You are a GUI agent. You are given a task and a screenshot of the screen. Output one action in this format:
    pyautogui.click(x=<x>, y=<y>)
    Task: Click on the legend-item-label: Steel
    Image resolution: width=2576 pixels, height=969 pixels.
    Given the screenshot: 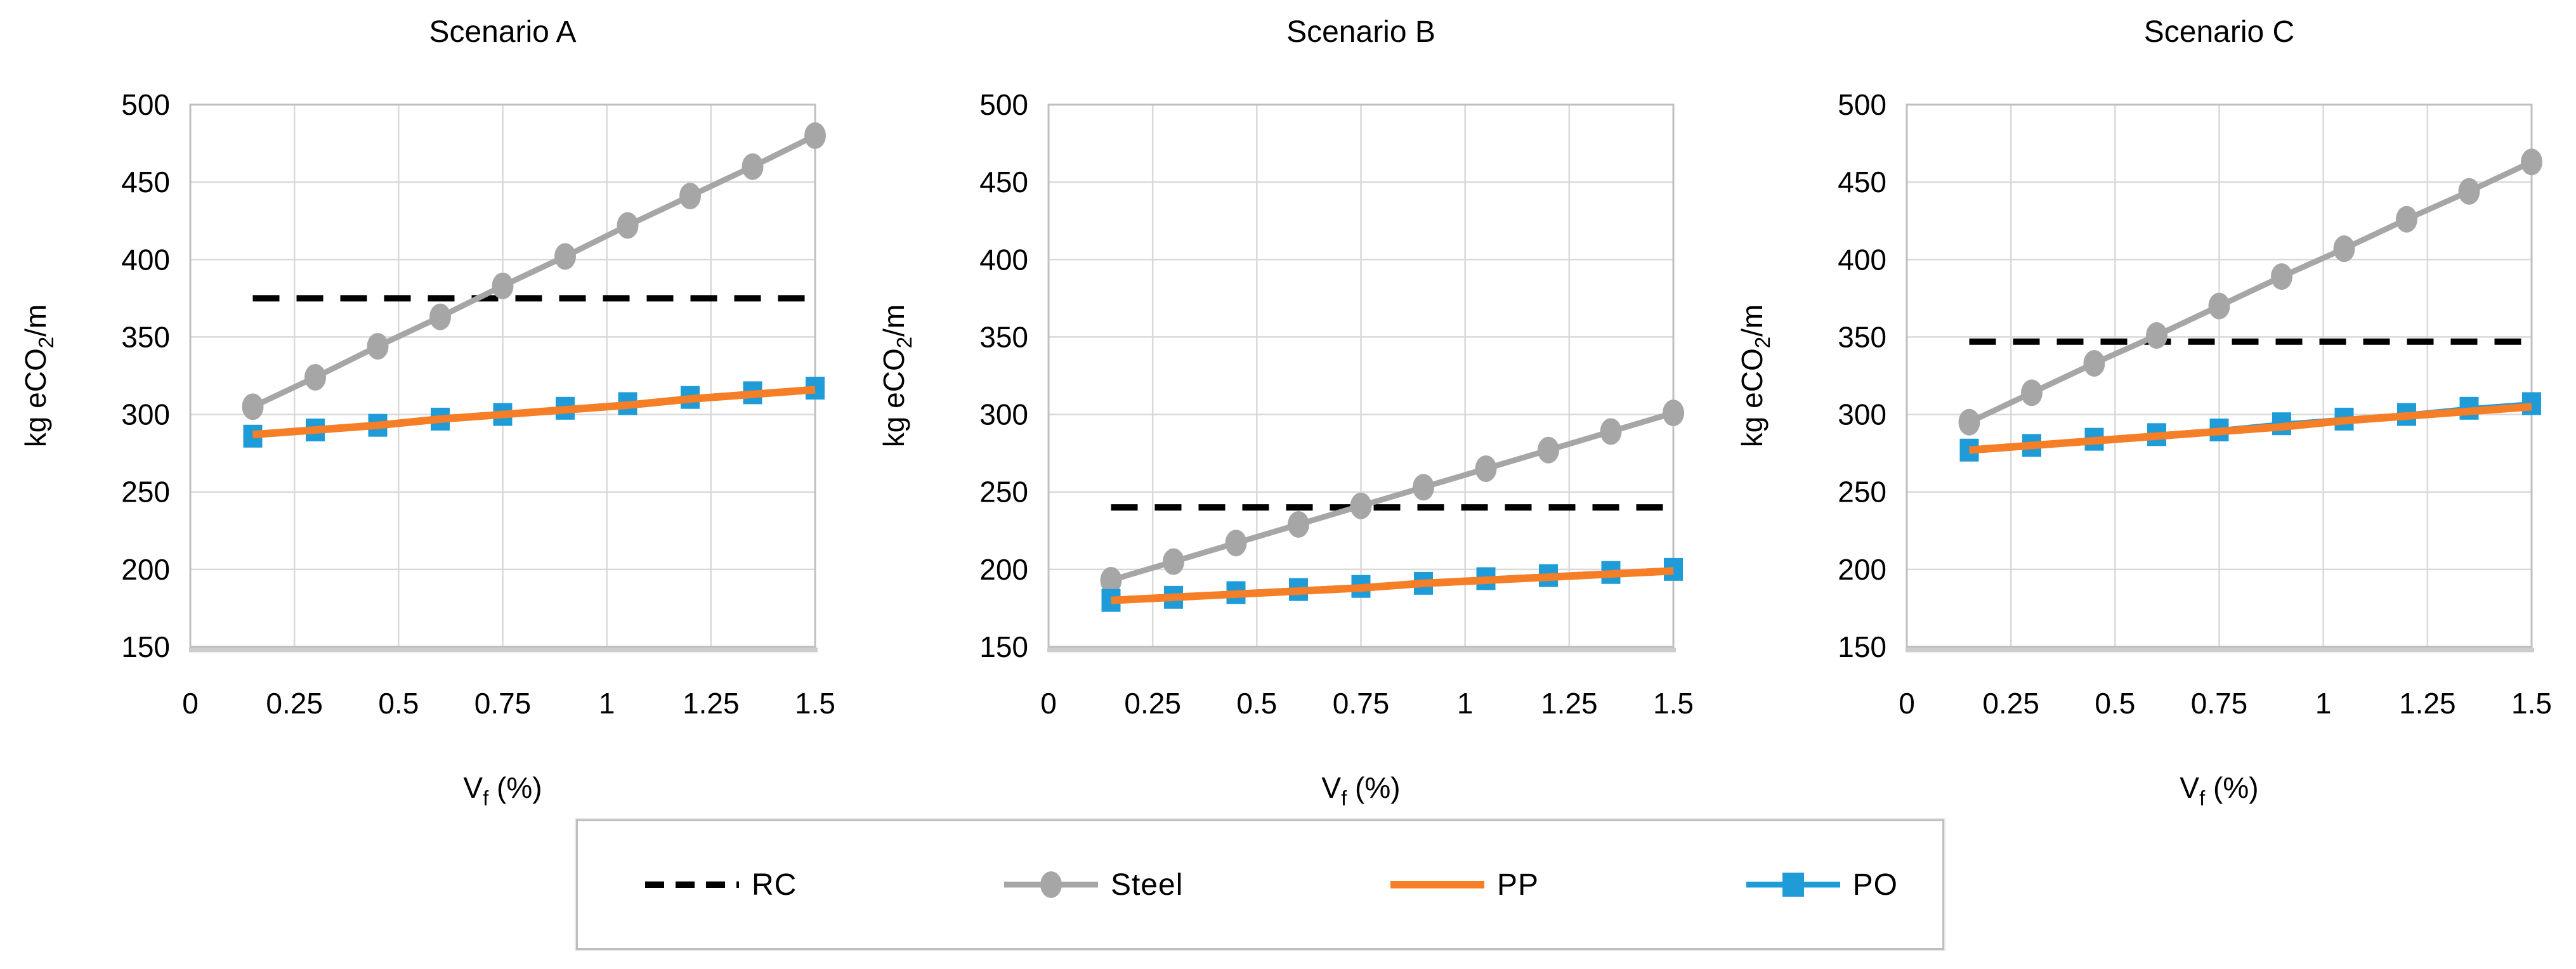 What is the action you would take?
    pyautogui.click(x=1147, y=885)
    